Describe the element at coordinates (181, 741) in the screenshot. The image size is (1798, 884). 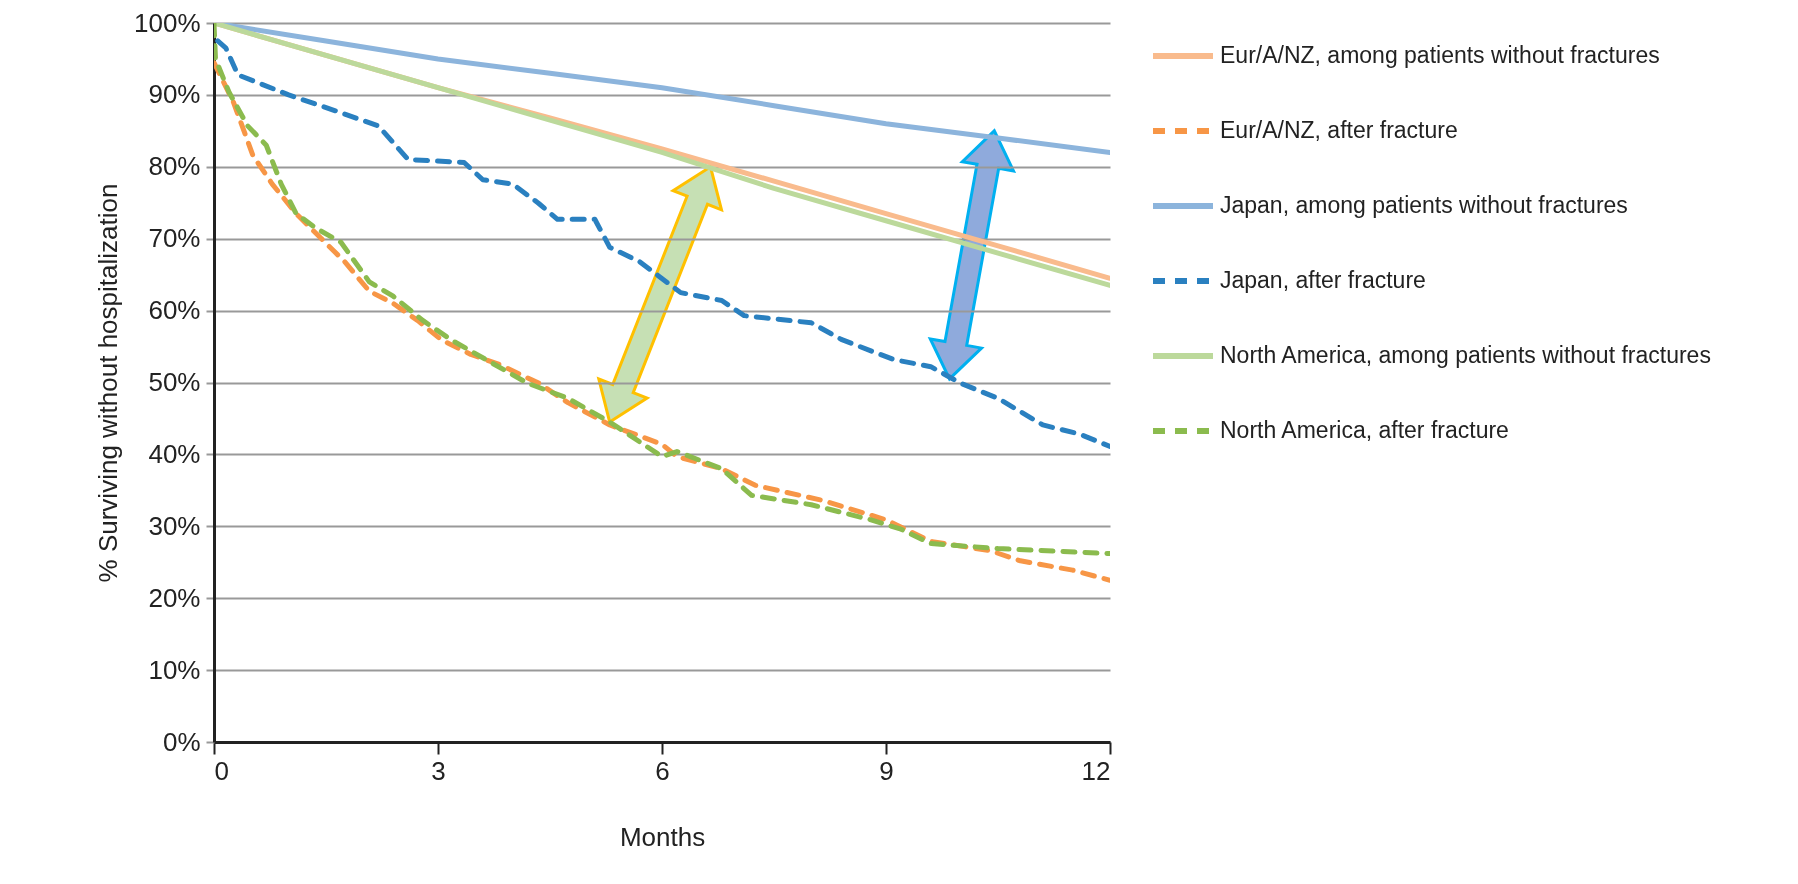
I see `y-tick-label: 0%` at that location.